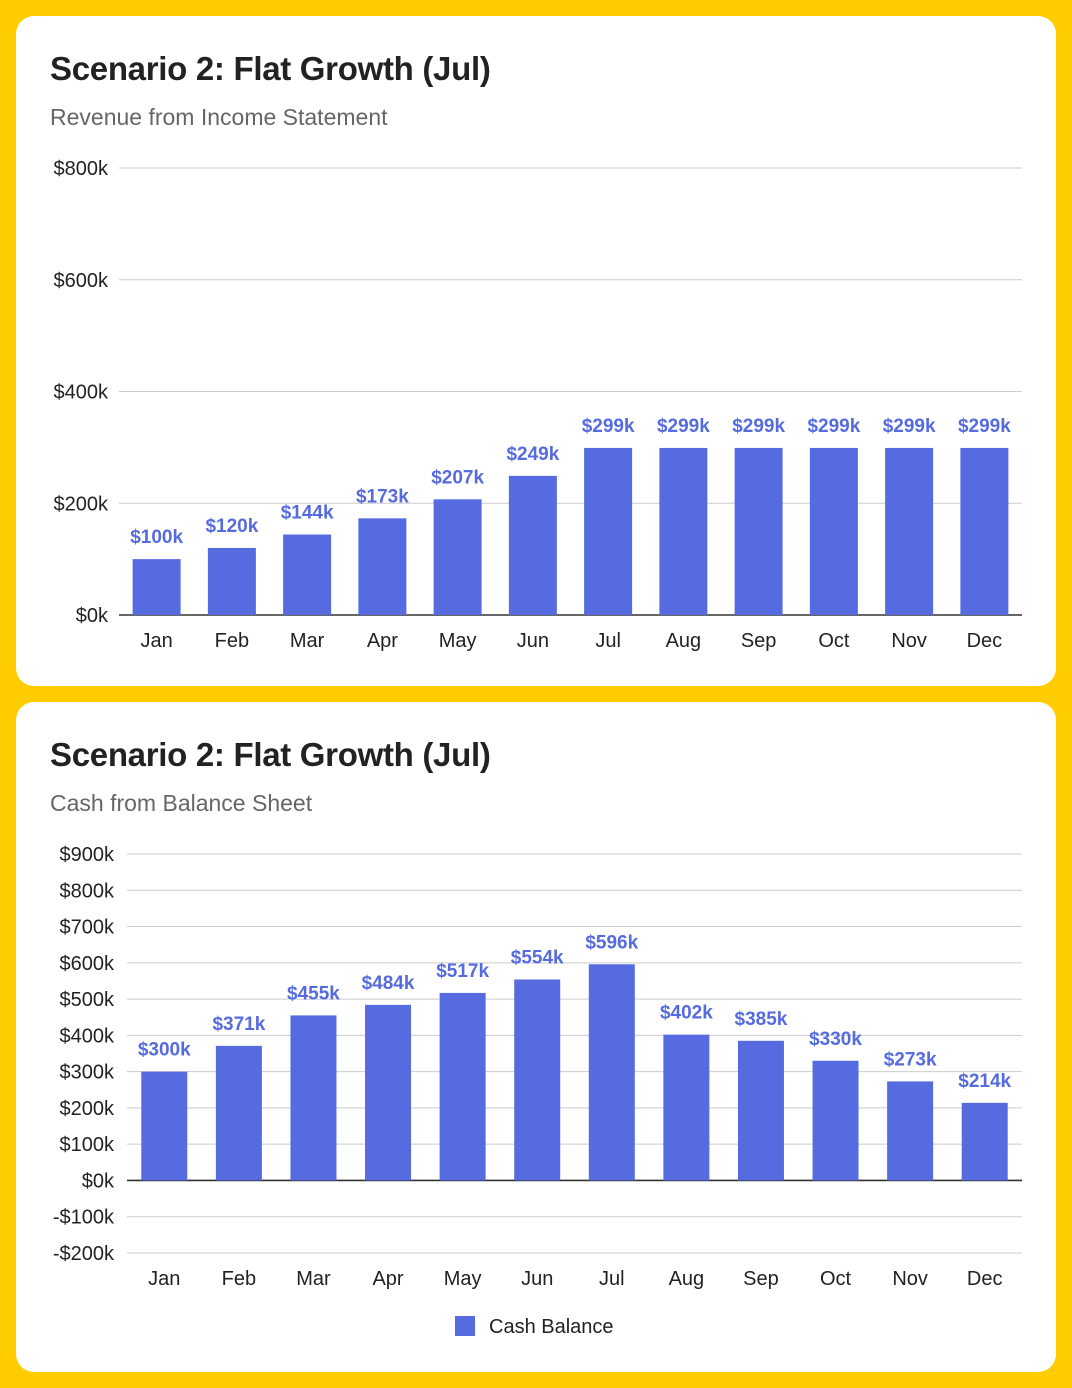  Describe the element at coordinates (87, 1000) in the screenshot. I see `y-tick-label: $500k` at that location.